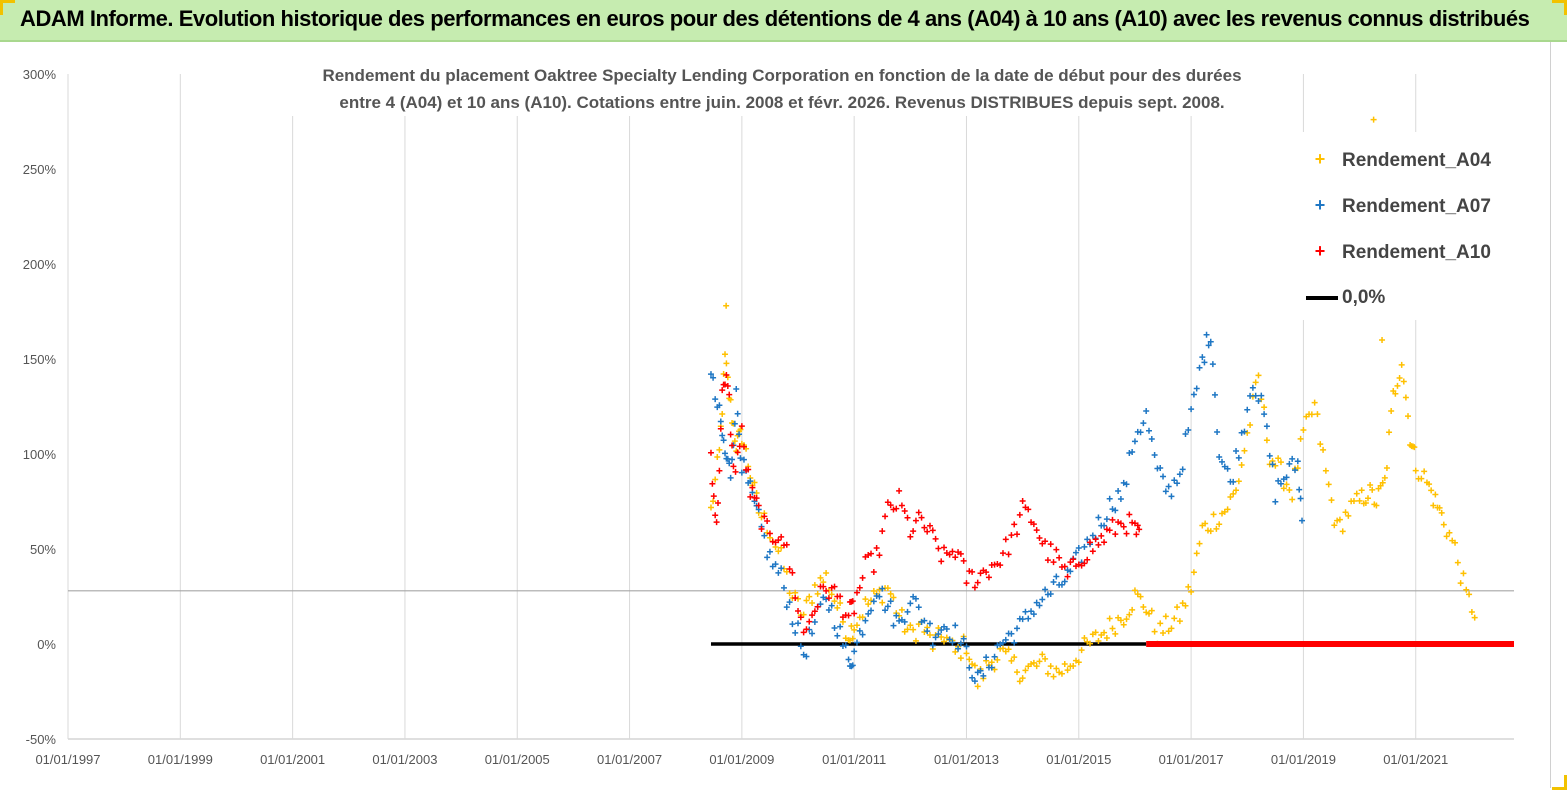 The height and width of the screenshot is (790, 1567). What do you see at coordinates (40, 74) in the screenshot?
I see `y-tick-label: 300%` at bounding box center [40, 74].